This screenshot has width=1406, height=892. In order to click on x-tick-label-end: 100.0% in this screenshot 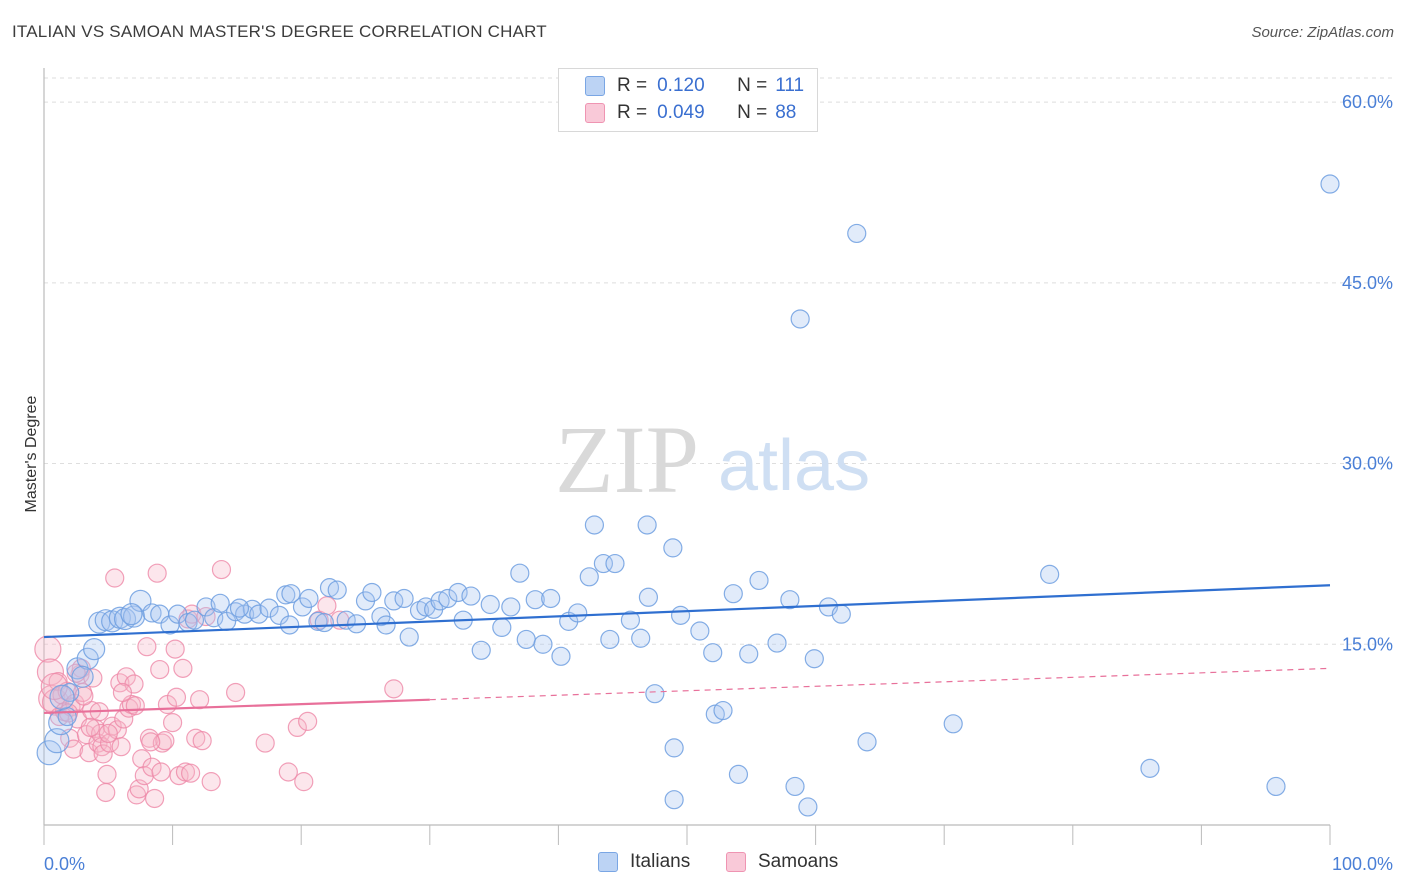, I will do `click(1362, 864)`.